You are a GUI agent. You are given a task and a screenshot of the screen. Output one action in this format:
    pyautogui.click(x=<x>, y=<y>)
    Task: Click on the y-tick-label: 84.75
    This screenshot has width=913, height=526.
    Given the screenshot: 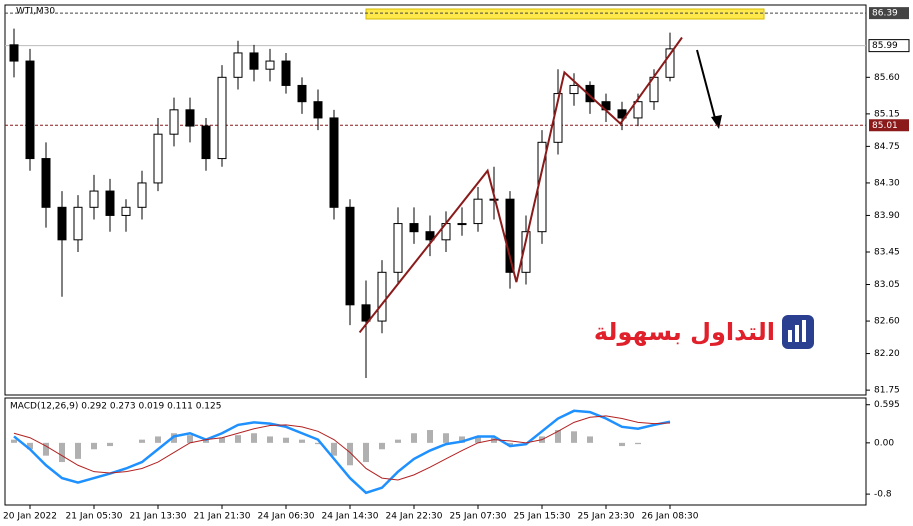 What is the action you would take?
    pyautogui.click(x=887, y=147)
    